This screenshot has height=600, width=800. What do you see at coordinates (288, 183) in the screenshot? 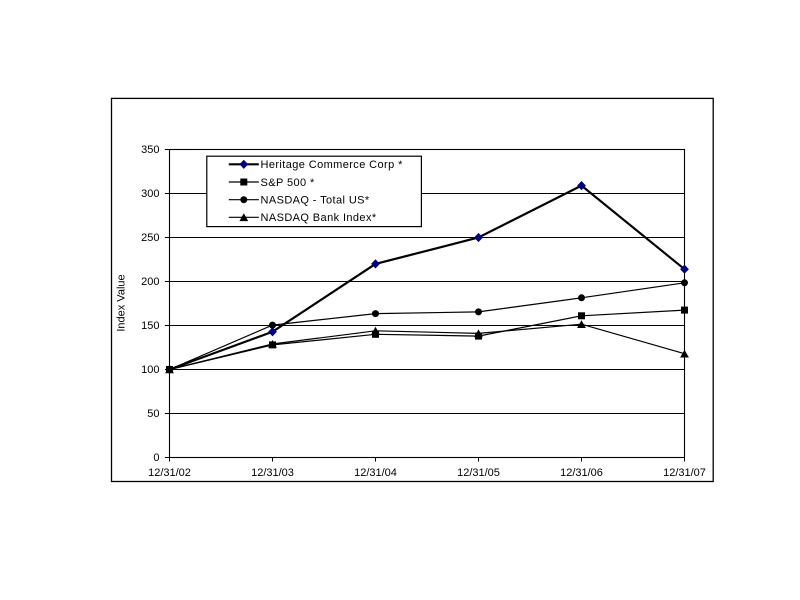
I see `svg-text: S&P 500 *` at bounding box center [288, 183].